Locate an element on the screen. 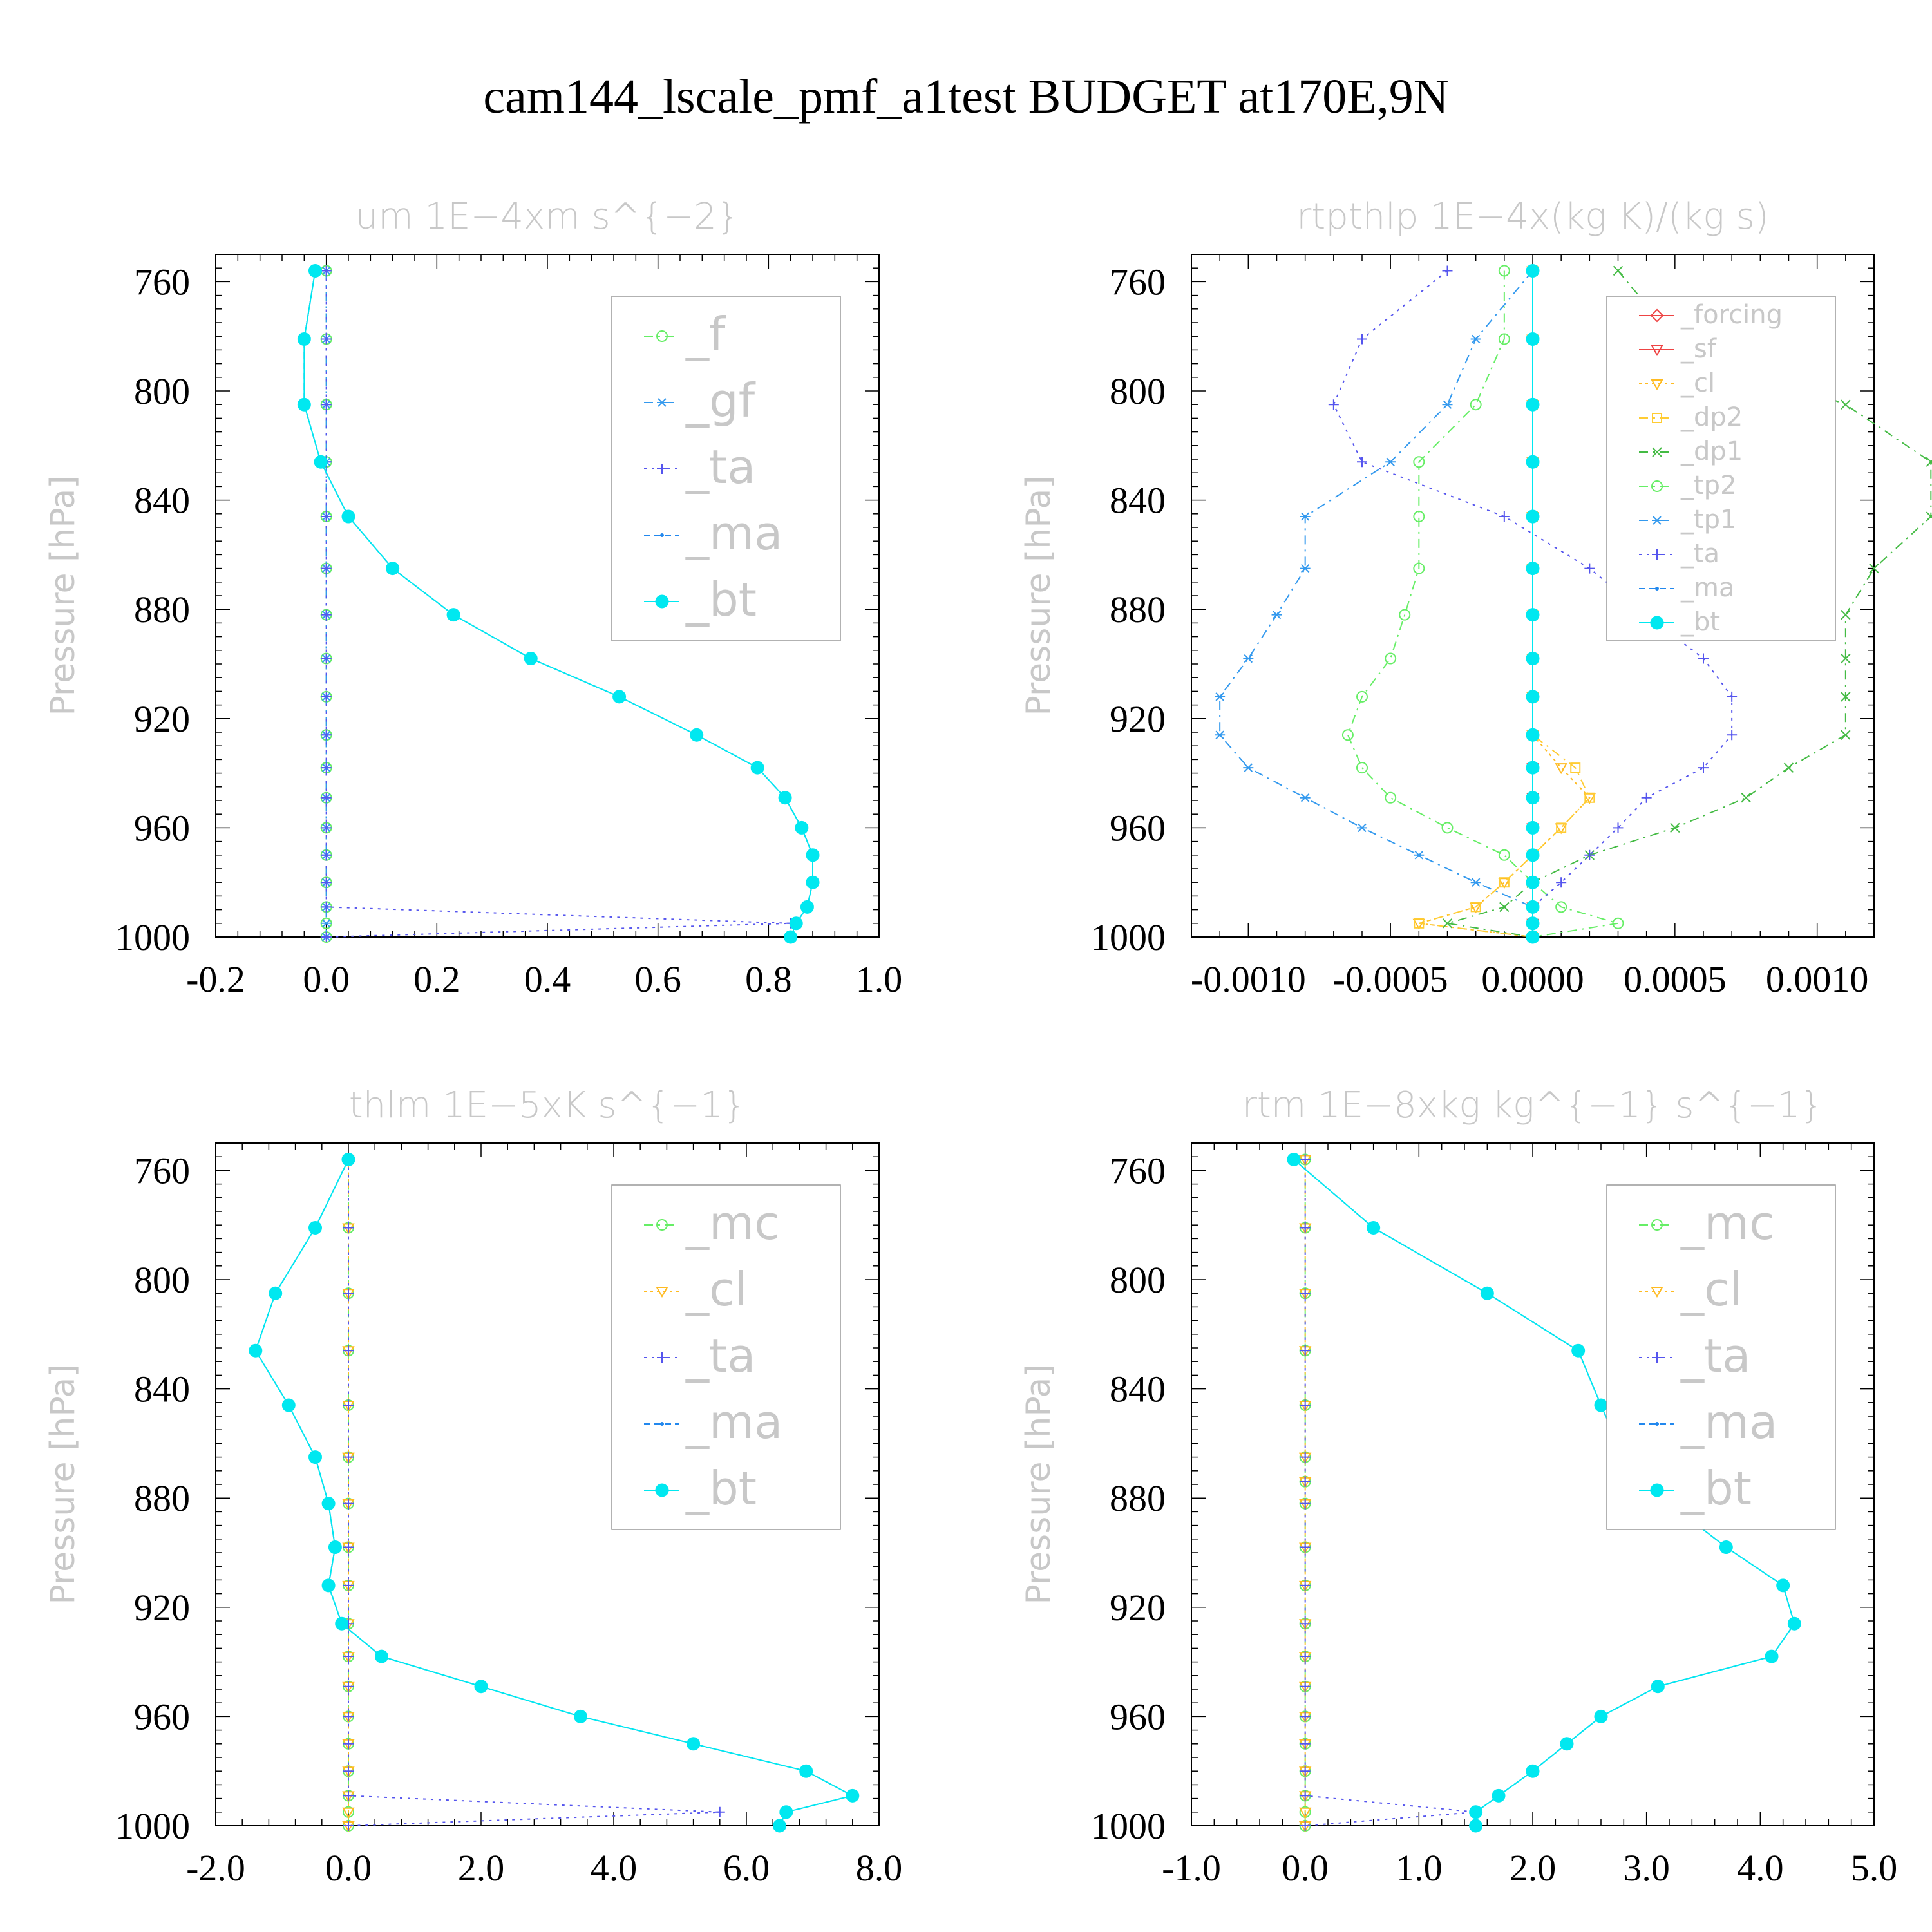 Image resolution: width=1932 pixels, height=1932 pixels. series_cl is located at coordinates (1504, 605).